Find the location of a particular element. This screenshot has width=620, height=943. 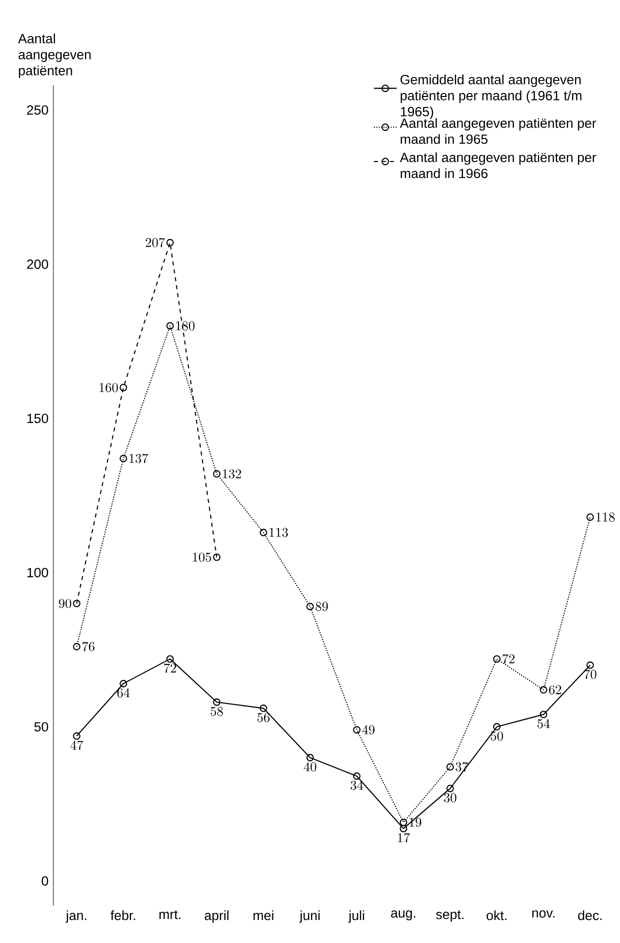

data-label: 56 is located at coordinates (263, 717).